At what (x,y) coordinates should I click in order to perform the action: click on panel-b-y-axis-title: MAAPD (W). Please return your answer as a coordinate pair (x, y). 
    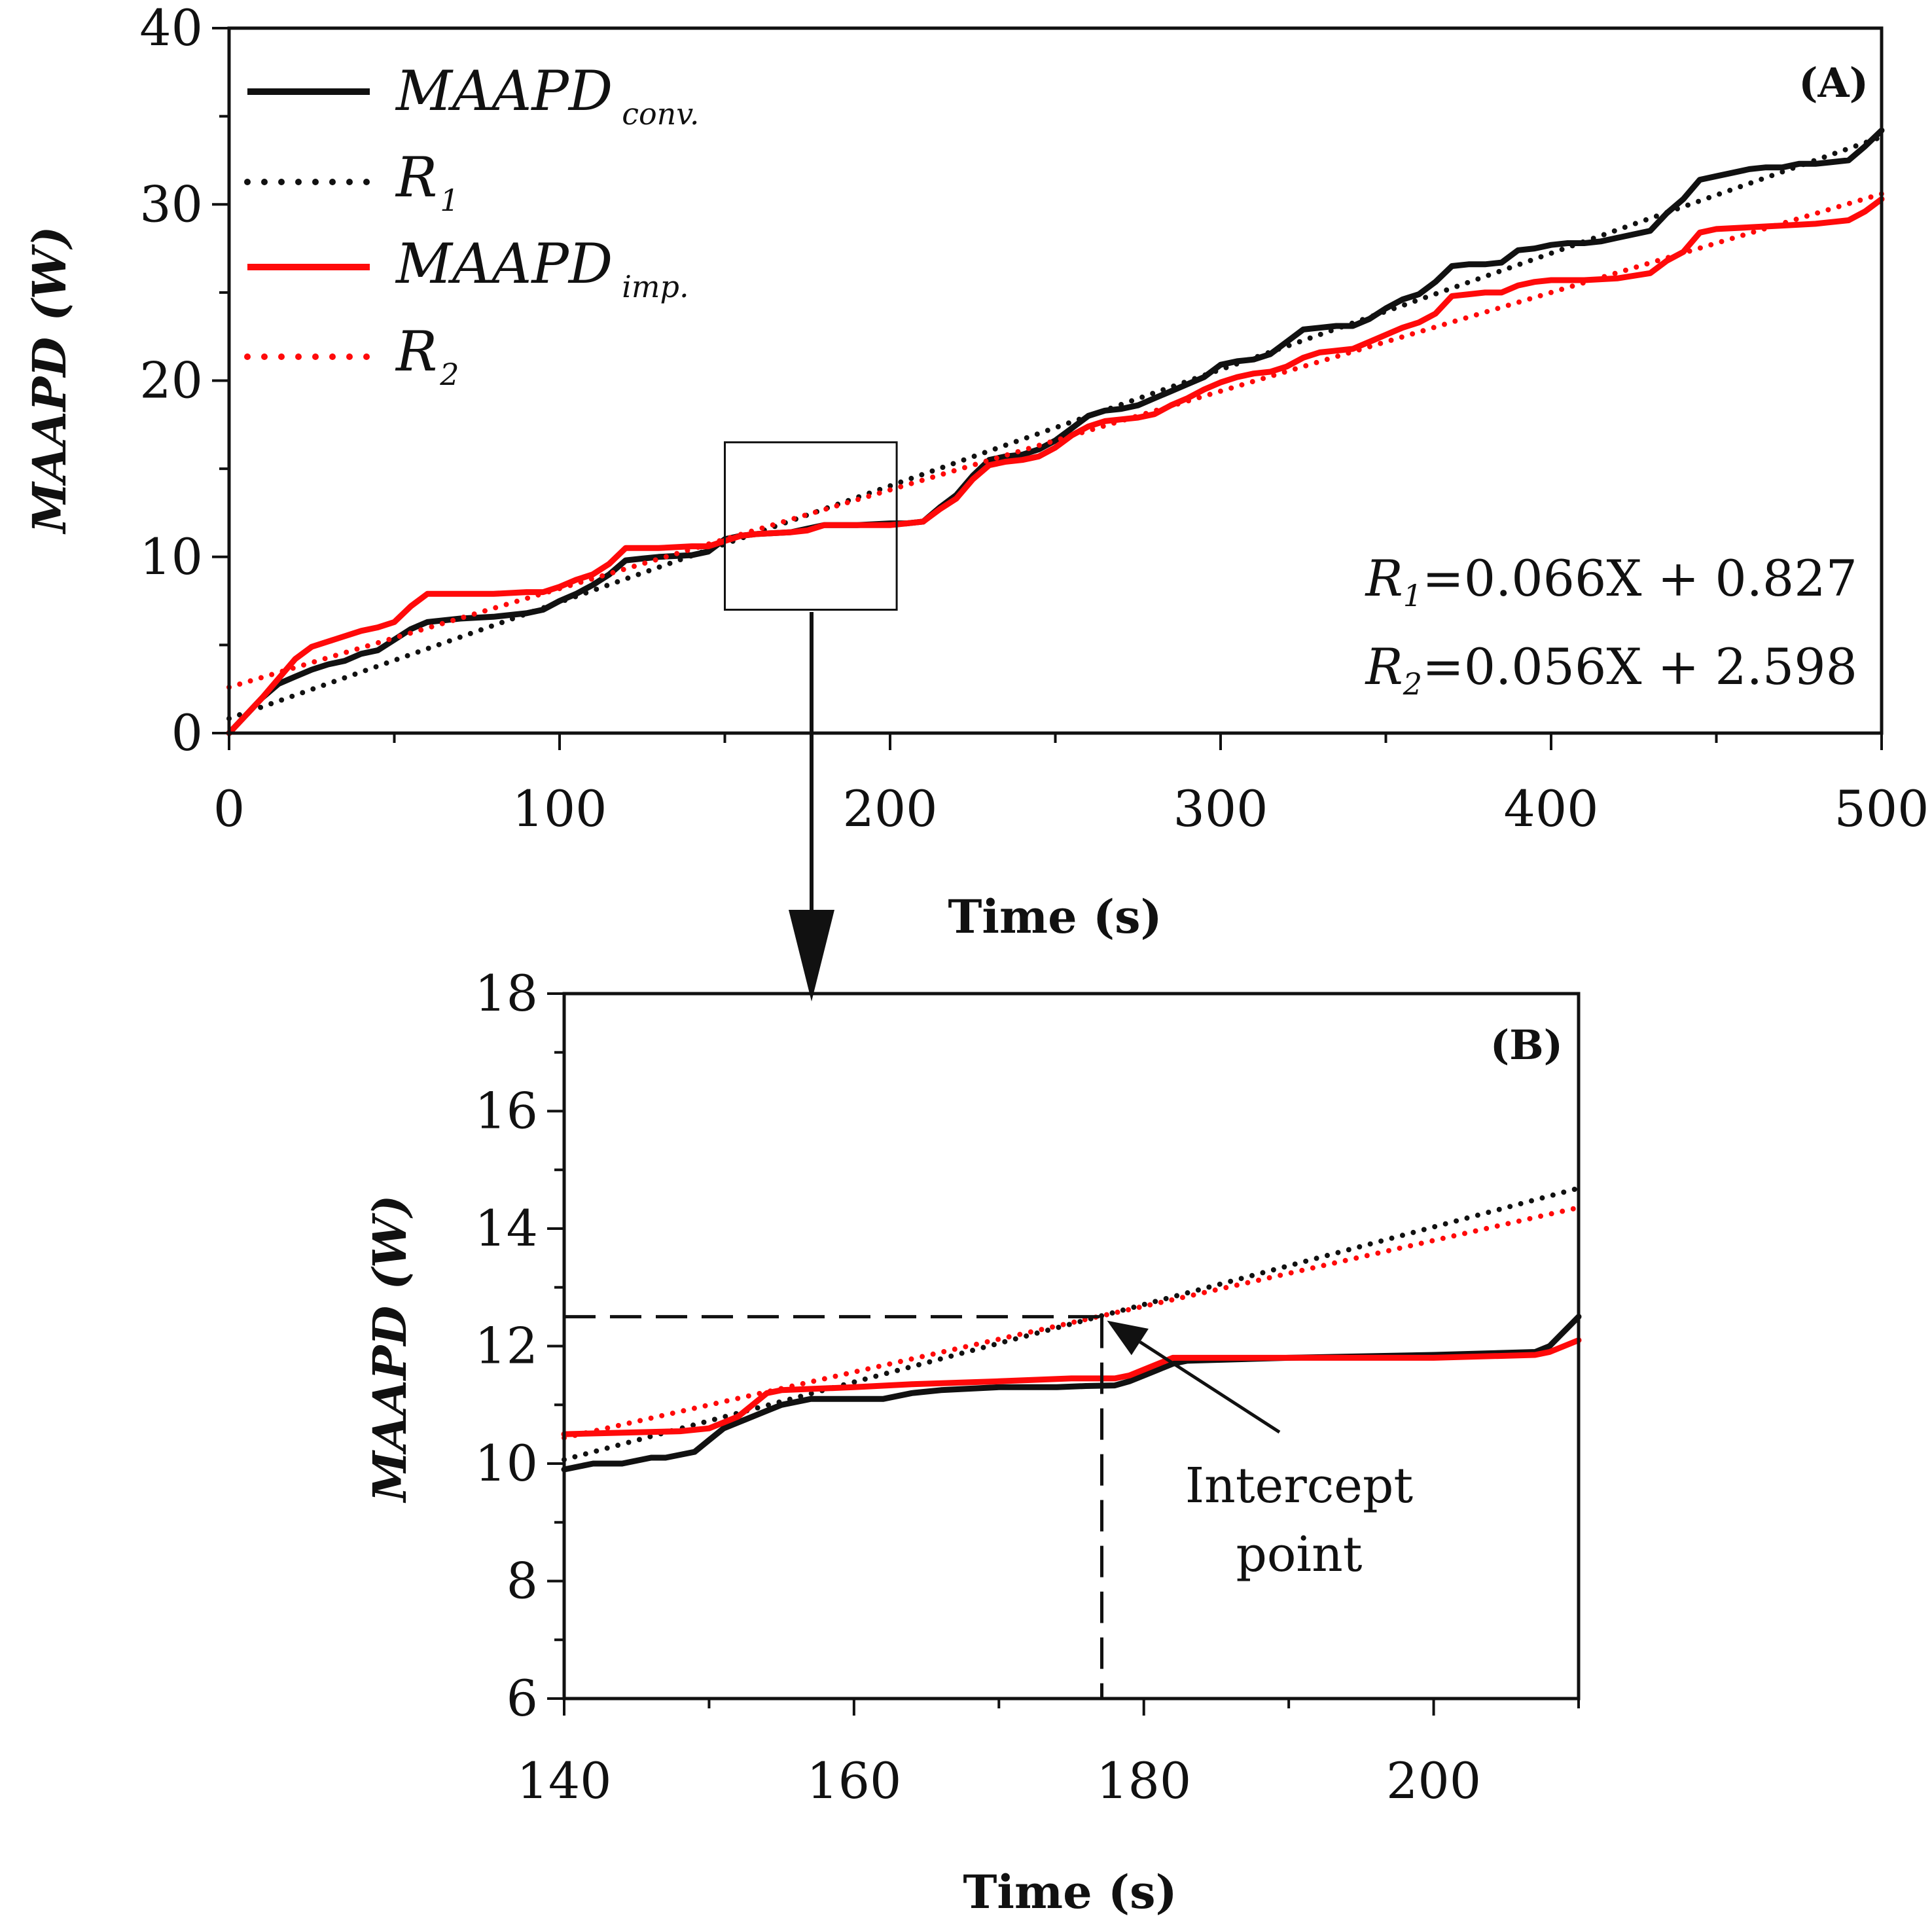
    Looking at the image, I should click on (390, 1349).